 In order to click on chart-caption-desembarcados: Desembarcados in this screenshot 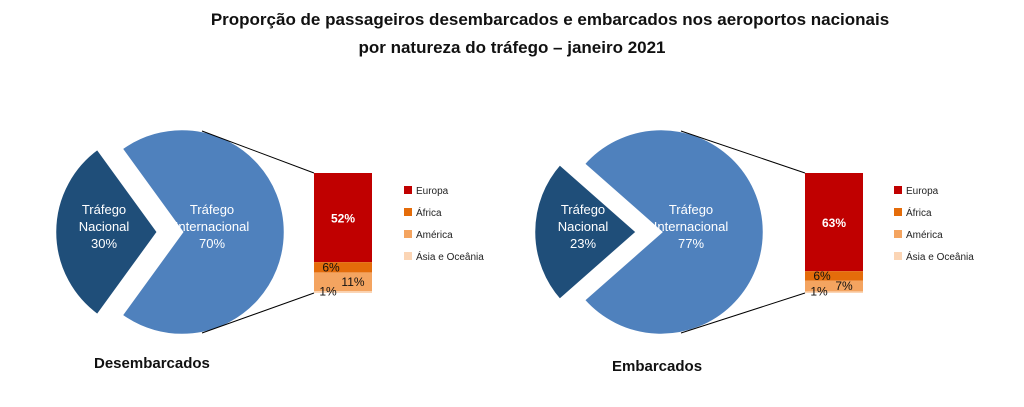, I will do `click(152, 363)`.